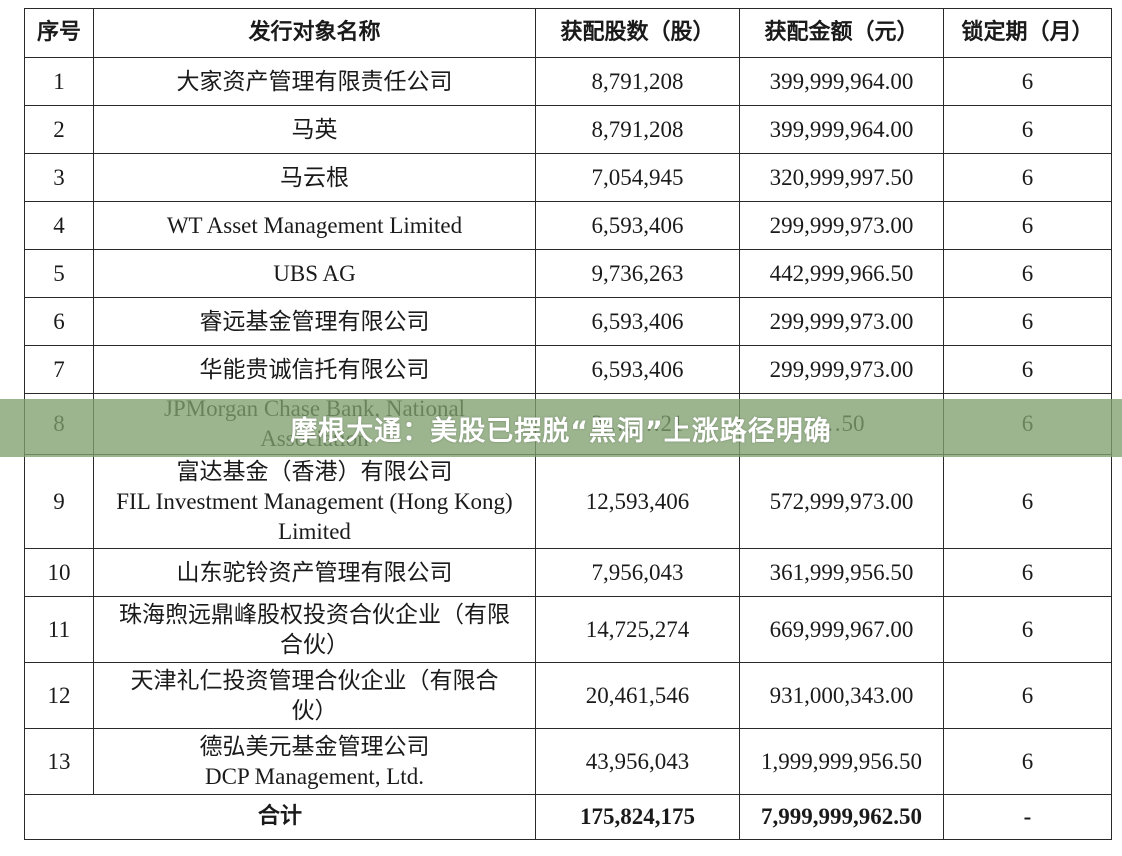 This screenshot has height=856, width=1122. Describe the element at coordinates (841, 761) in the screenshot. I see `row-amount: 1,999,999,956.50` at that location.